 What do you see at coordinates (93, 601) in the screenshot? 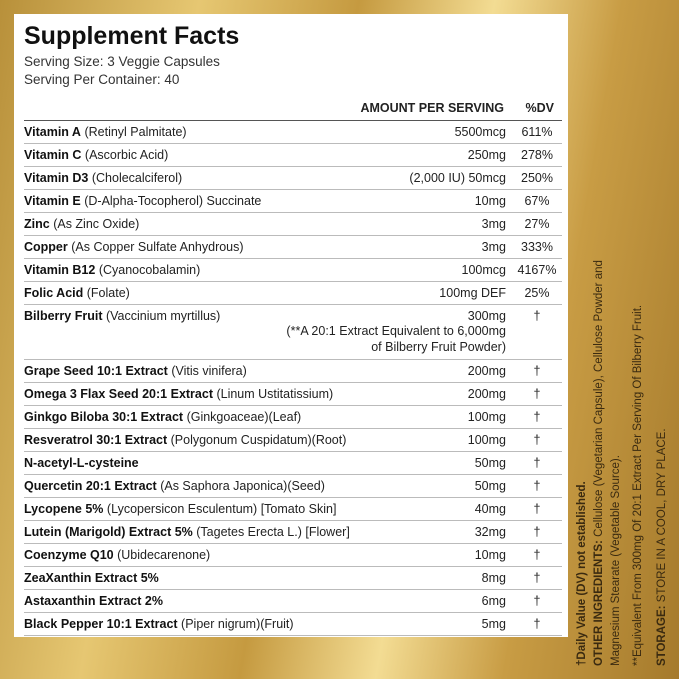
I see `nutrient-name: Astaxanthin Extract 2%` at bounding box center [93, 601].